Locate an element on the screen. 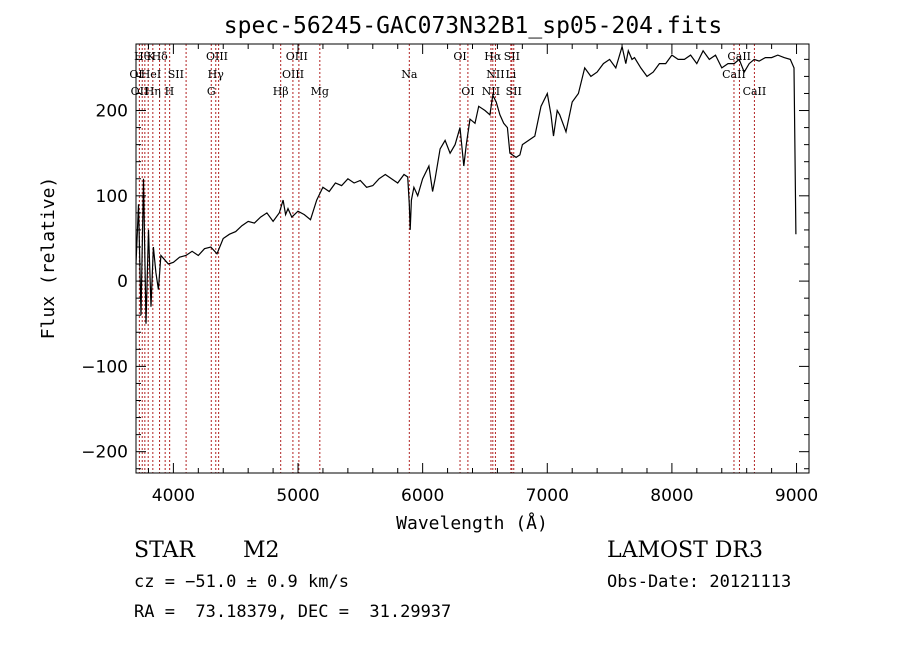  chart-title: spec-56245-GAC073N32B1_sp05-204.fits is located at coordinates (473, 26).